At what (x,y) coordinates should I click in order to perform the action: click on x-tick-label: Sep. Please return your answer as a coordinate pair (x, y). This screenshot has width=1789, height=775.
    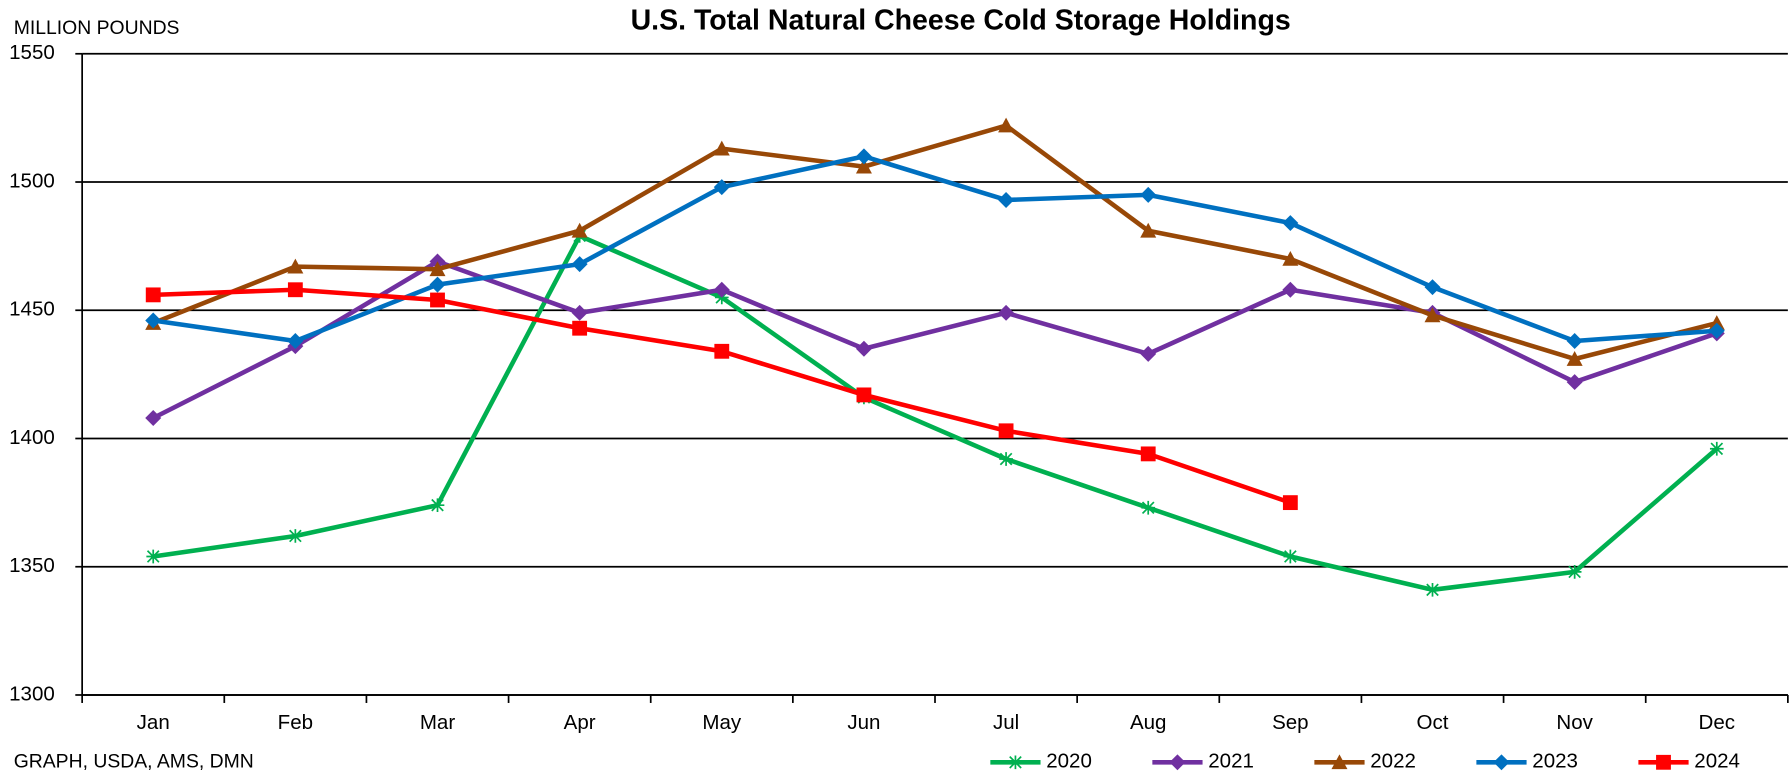
    Looking at the image, I should click on (1290, 722).